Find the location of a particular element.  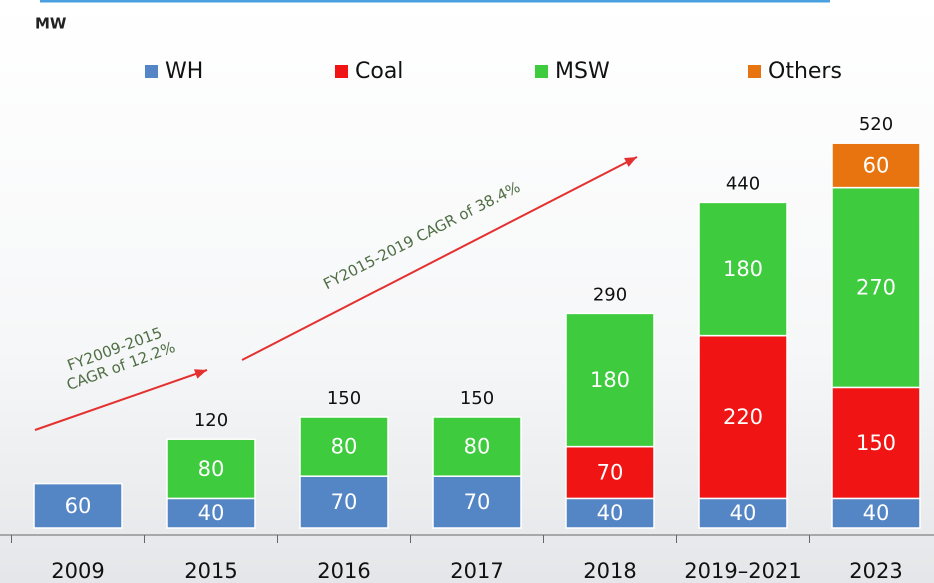

total-label: 520 is located at coordinates (876, 124).